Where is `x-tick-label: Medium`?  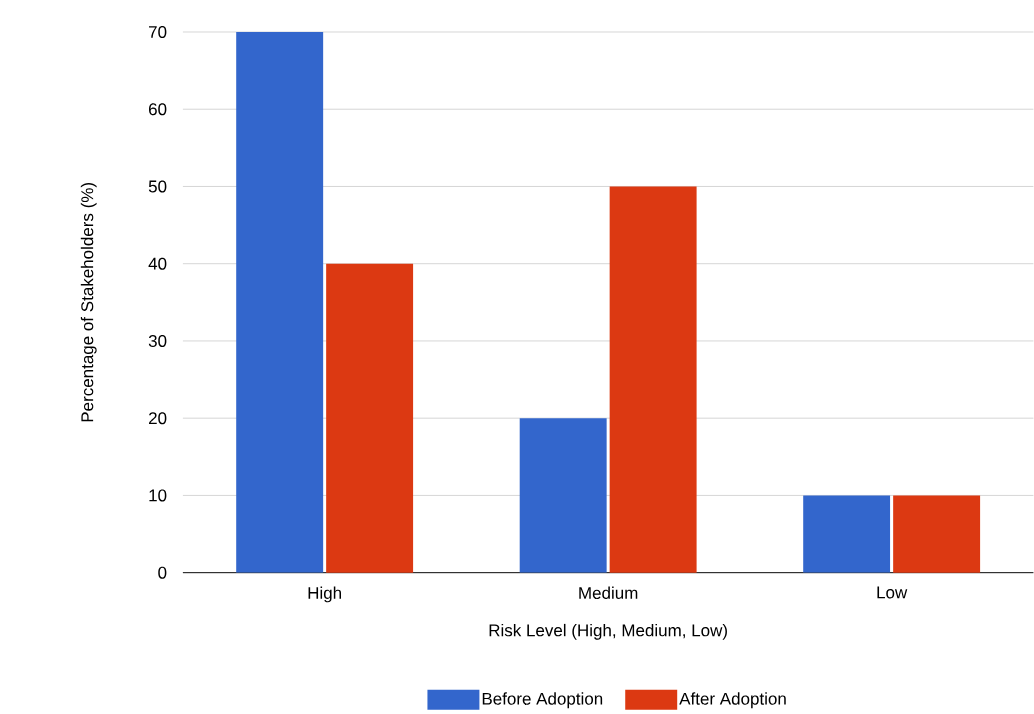
x-tick-label: Medium is located at coordinates (608, 593).